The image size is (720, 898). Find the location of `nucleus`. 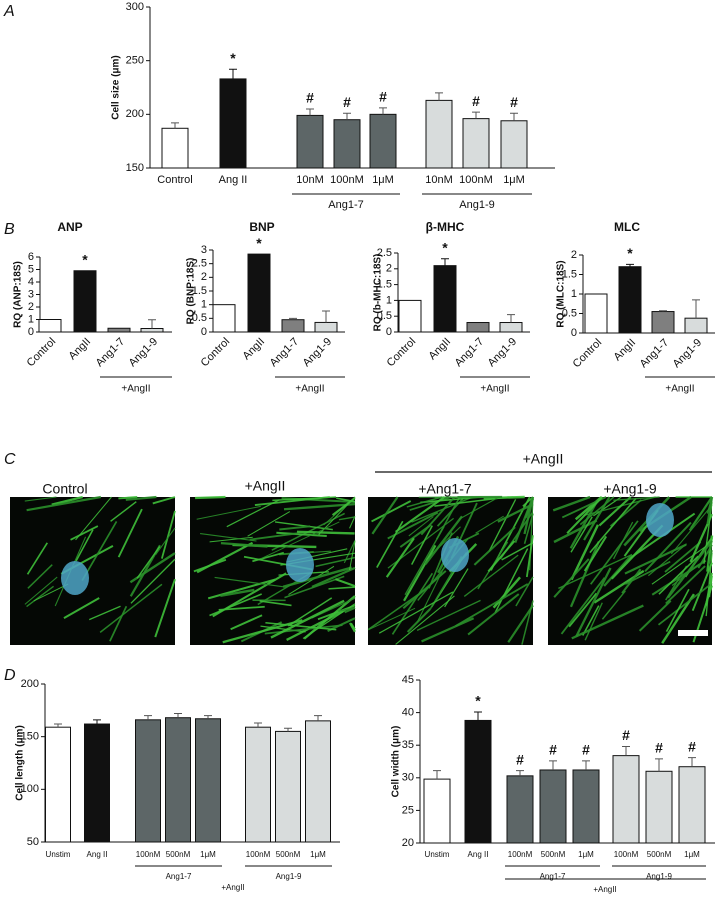

nucleus is located at coordinates (75, 578).